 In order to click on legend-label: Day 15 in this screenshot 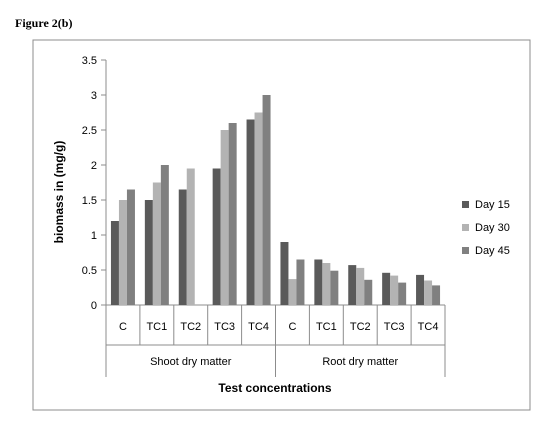, I will do `click(492, 205)`.